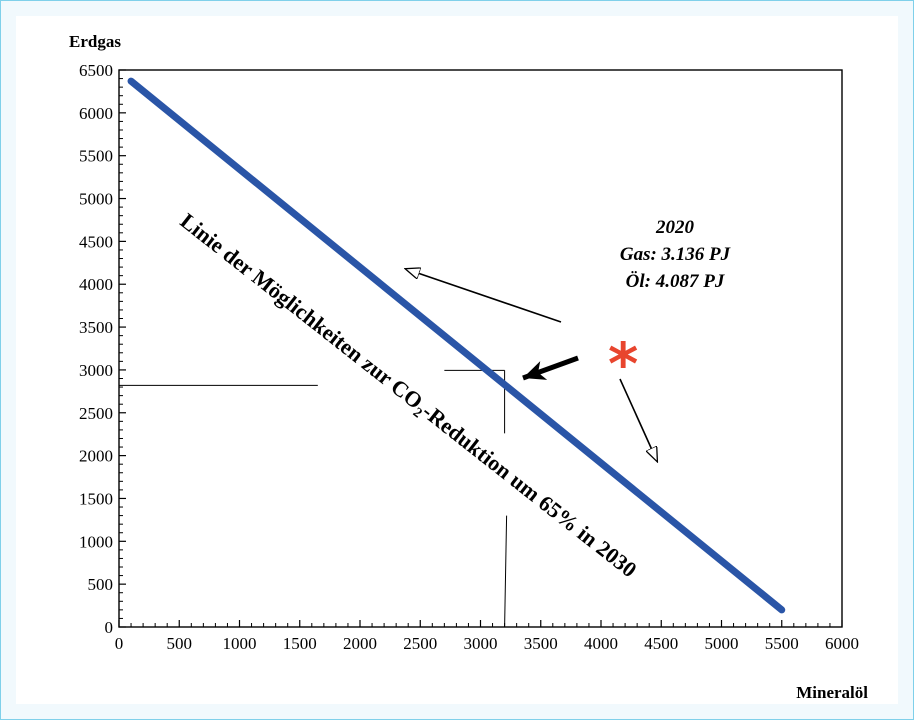 Image resolution: width=914 pixels, height=720 pixels. What do you see at coordinates (101, 584) in the screenshot?
I see `y-tick-label: 500` at bounding box center [101, 584].